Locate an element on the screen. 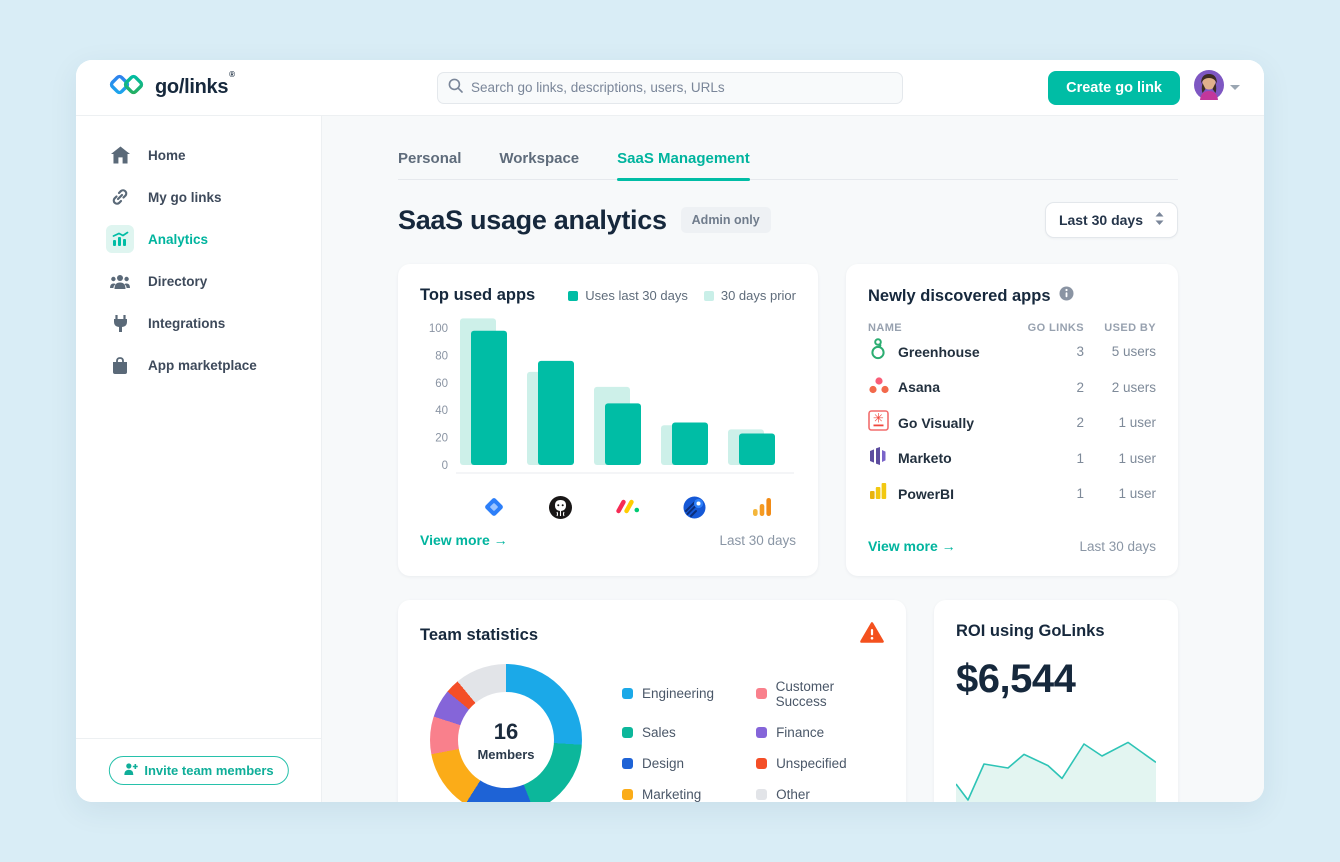  newly-discovered-title: Newly discovered apps is located at coordinates (959, 295).